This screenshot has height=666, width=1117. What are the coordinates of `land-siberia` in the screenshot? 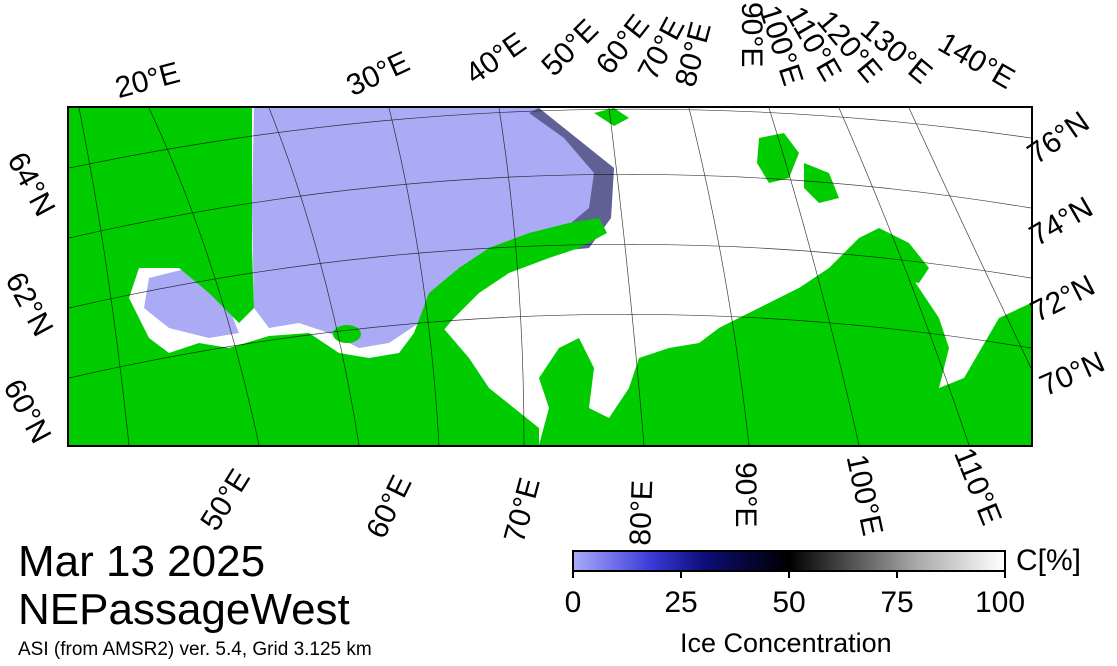 It's located at (785, 346).